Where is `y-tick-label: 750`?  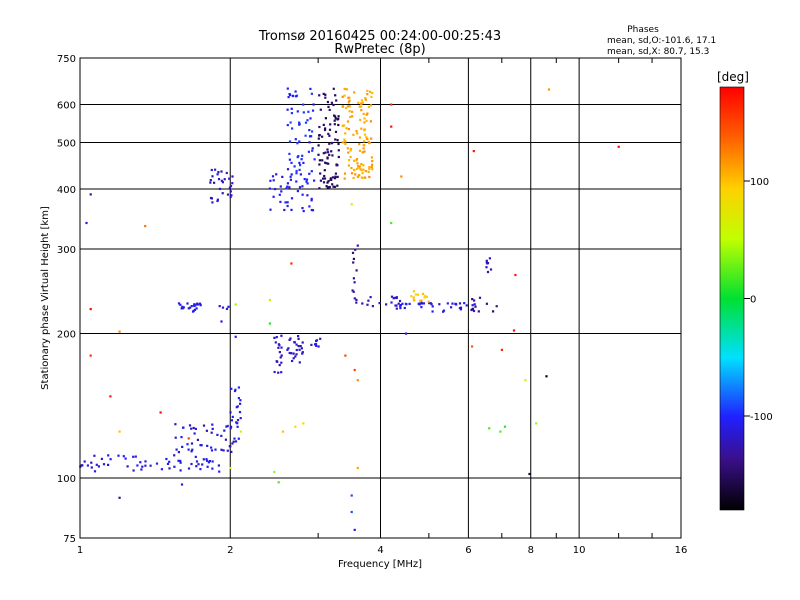 y-tick-label: 750 is located at coordinates (66, 59).